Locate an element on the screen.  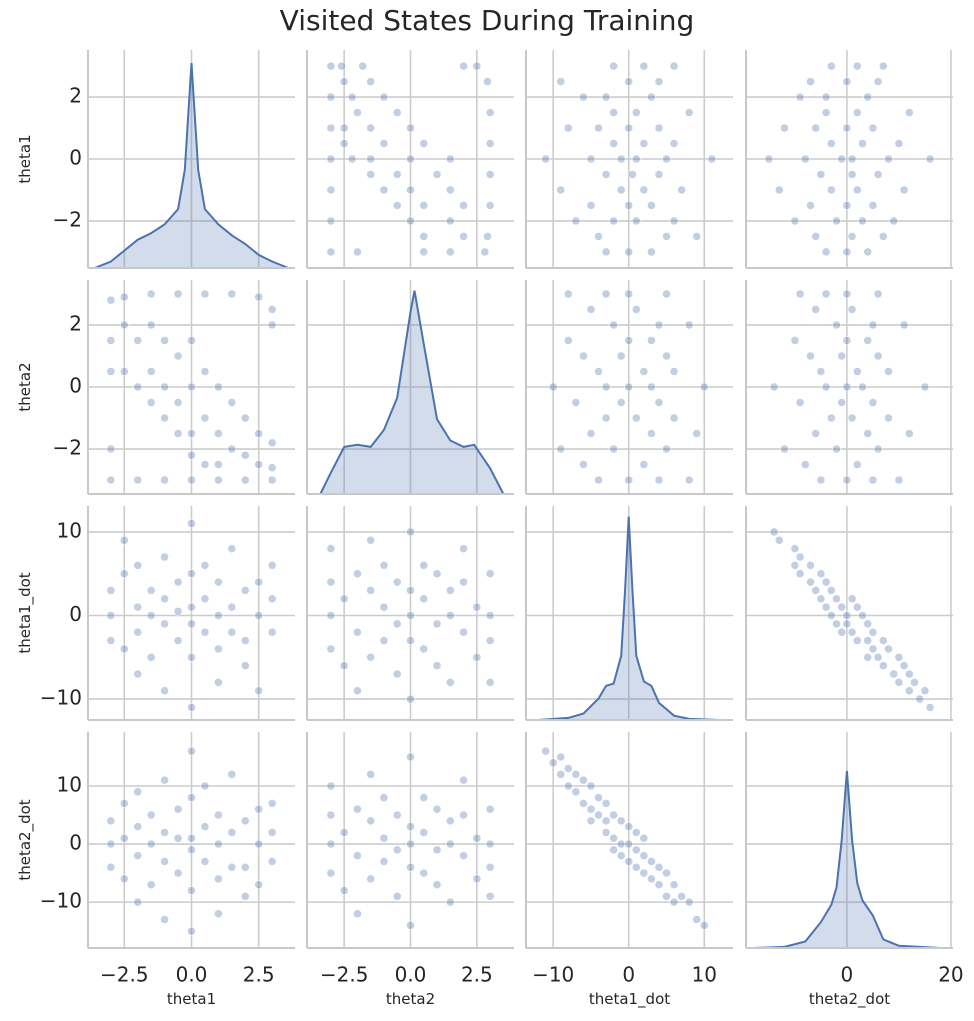
chart-title: Visited States During Training is located at coordinates (487, 20).